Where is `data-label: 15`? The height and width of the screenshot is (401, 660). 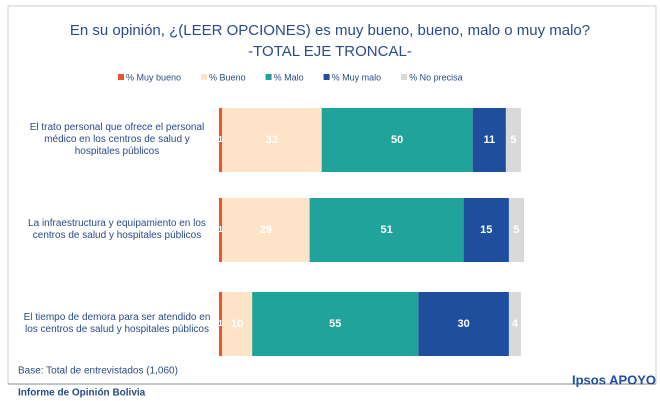 data-label: 15 is located at coordinates (486, 230).